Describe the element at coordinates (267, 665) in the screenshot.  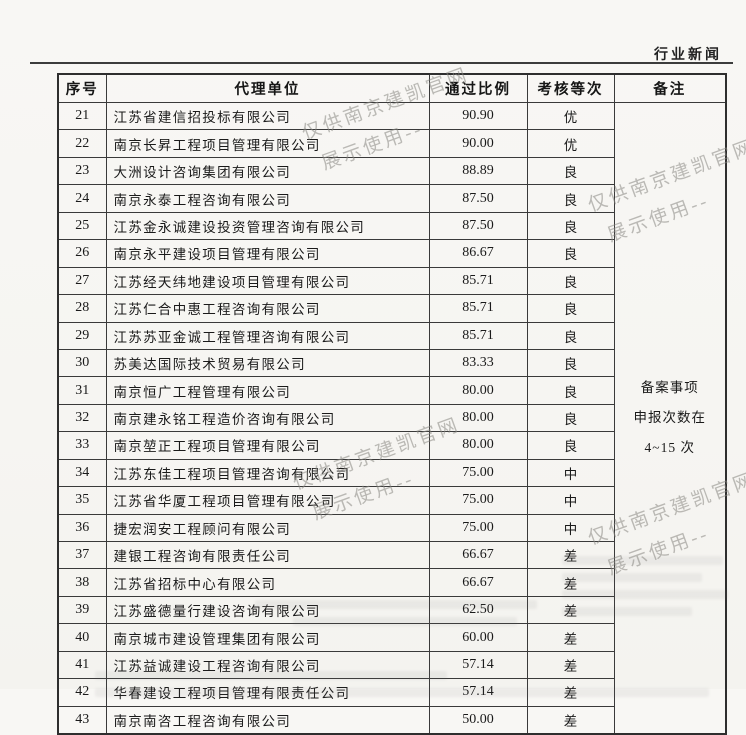
I see `cell-agency: 江苏益诚建设工程咨询有限公司` at that location.